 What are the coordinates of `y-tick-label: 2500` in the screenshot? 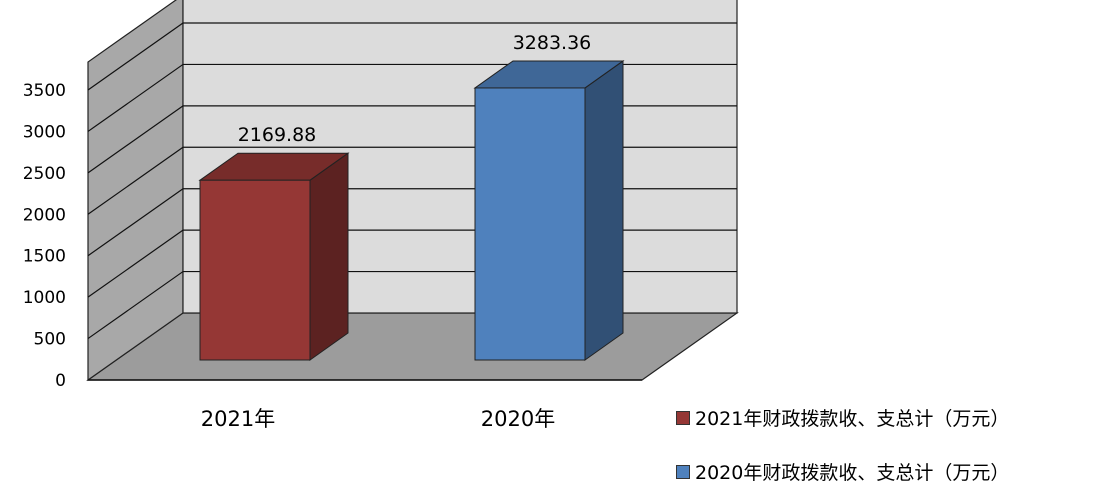 It's located at (44, 174).